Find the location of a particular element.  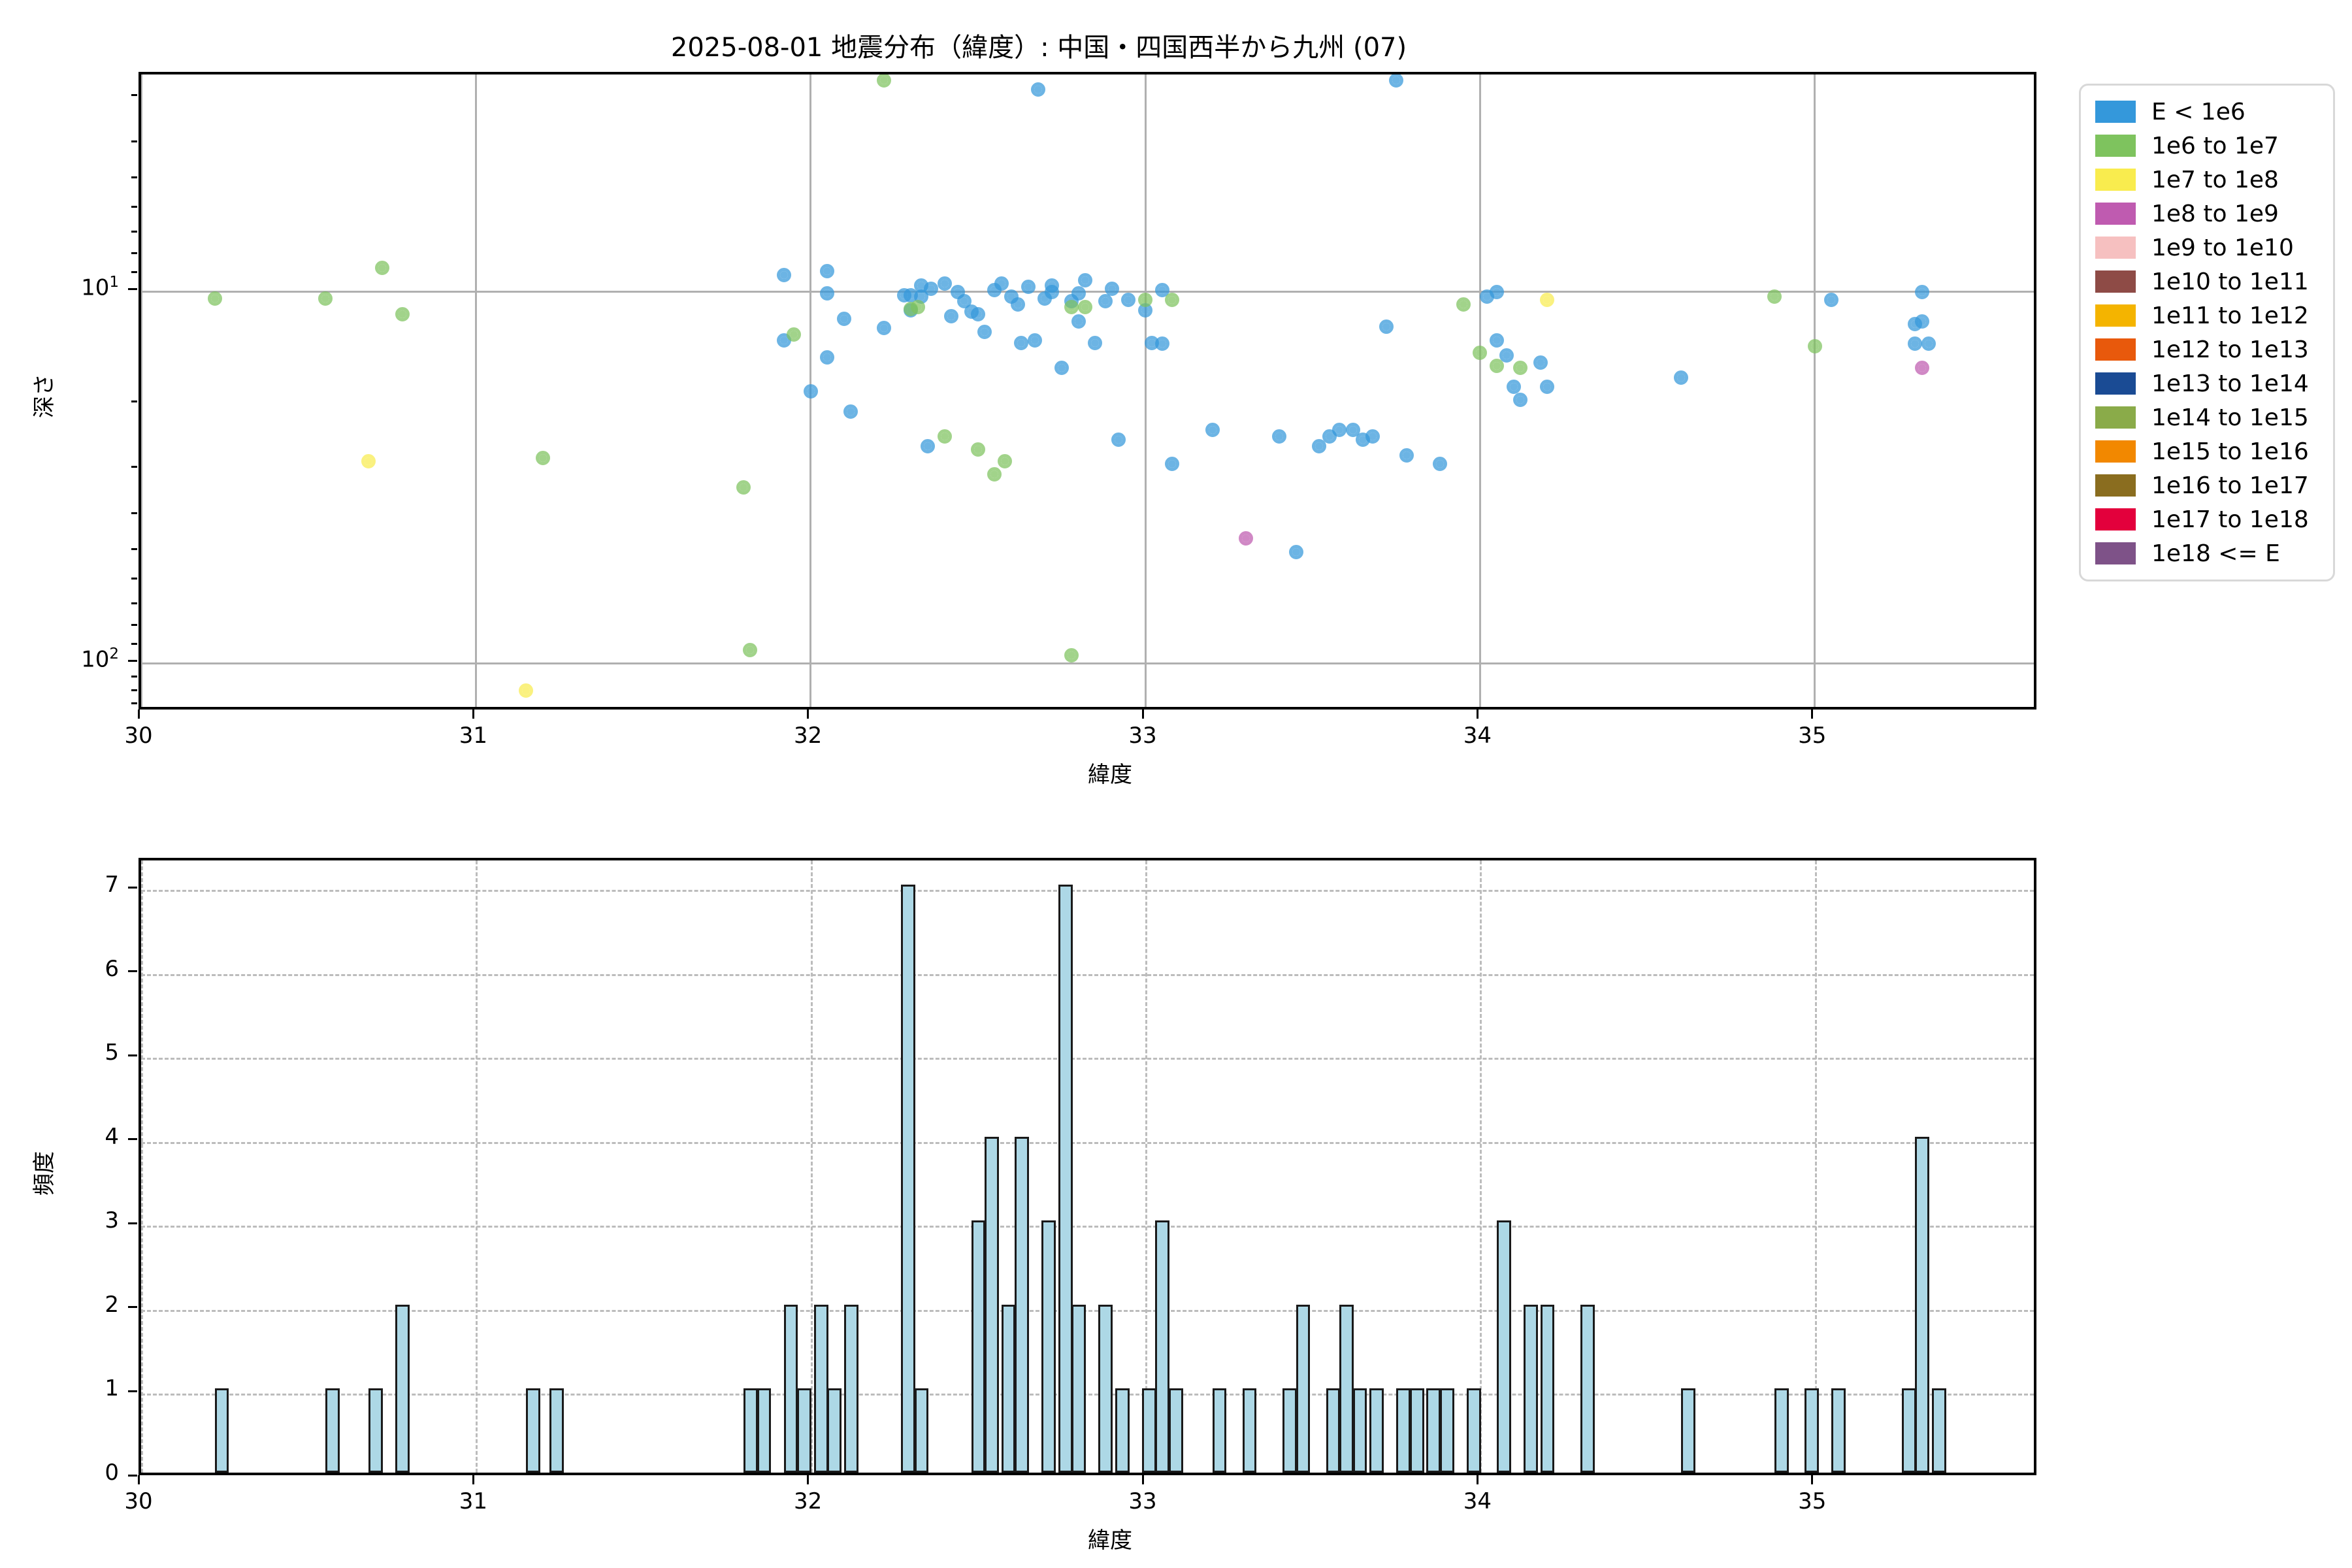

legend-item: 1e9 to 1e10 is located at coordinates (2207, 248).